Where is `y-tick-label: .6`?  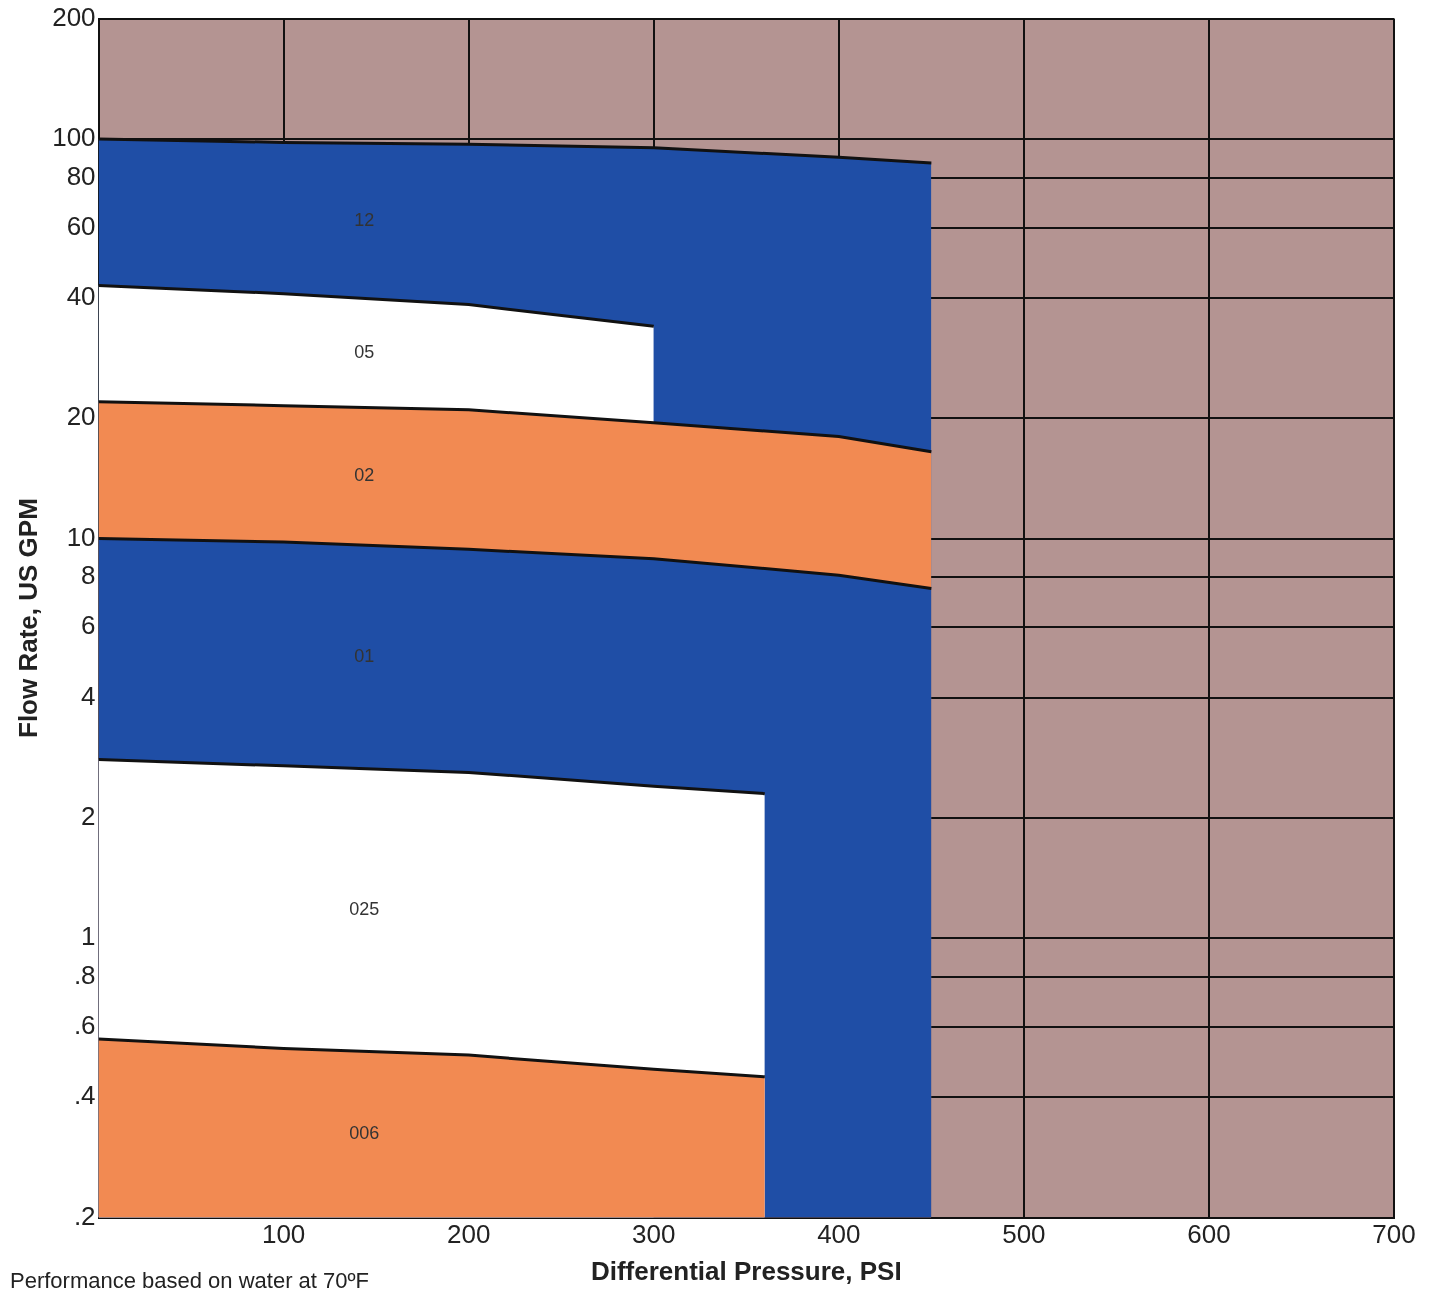 y-tick-label: .6 is located at coordinates (84, 1025).